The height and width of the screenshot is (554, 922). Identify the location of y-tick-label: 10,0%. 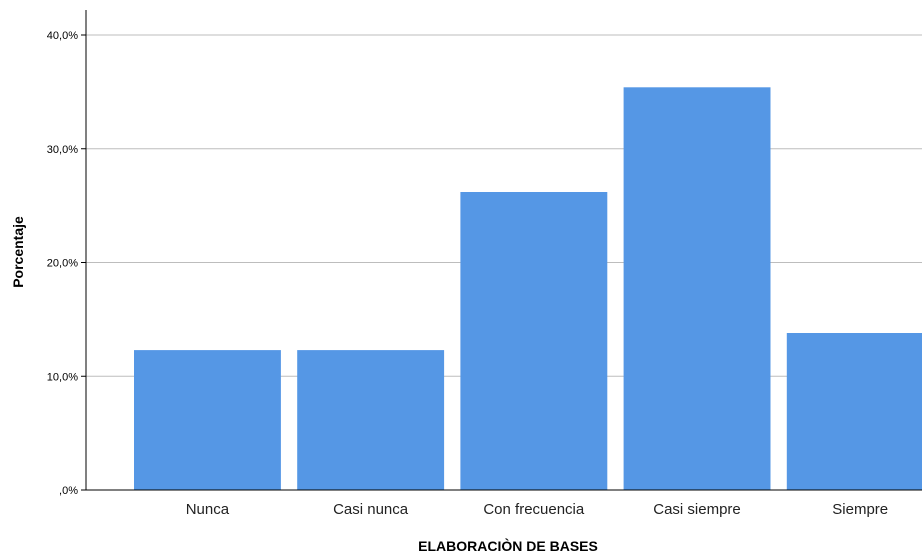
(62, 377).